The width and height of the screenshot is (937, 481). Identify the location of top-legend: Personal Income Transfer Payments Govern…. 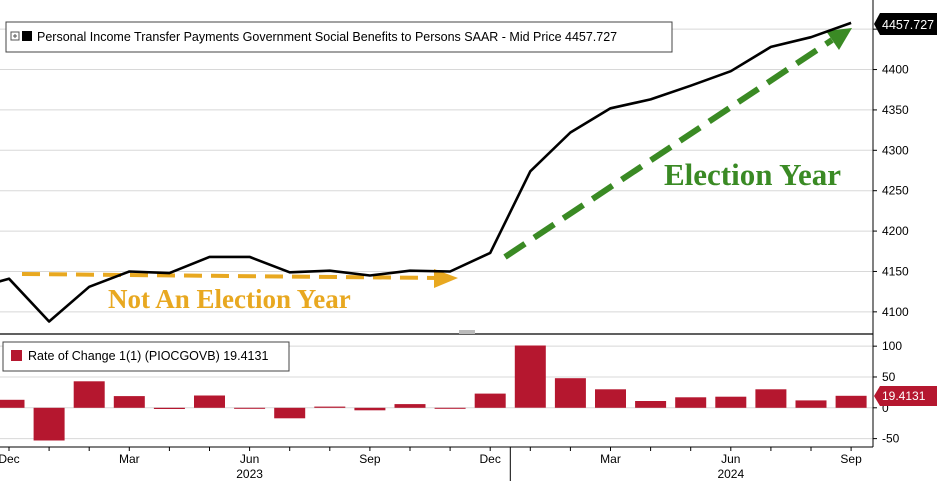
(339, 37).